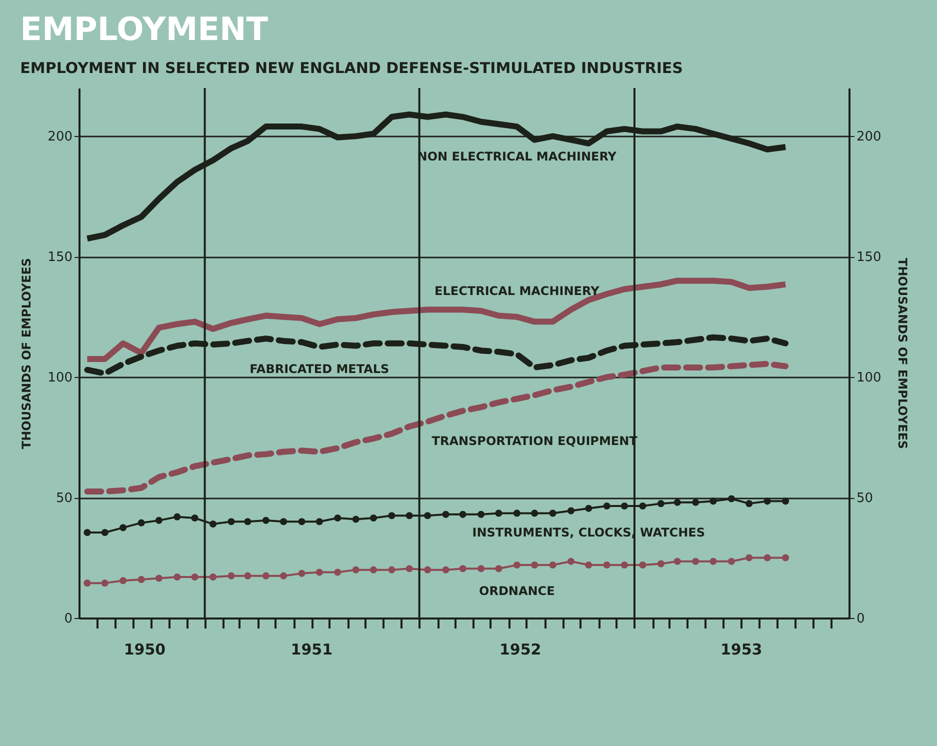 The height and width of the screenshot is (746, 937). Describe the element at coordinates (869, 258) in the screenshot. I see `y2-tick-label: 150` at that location.